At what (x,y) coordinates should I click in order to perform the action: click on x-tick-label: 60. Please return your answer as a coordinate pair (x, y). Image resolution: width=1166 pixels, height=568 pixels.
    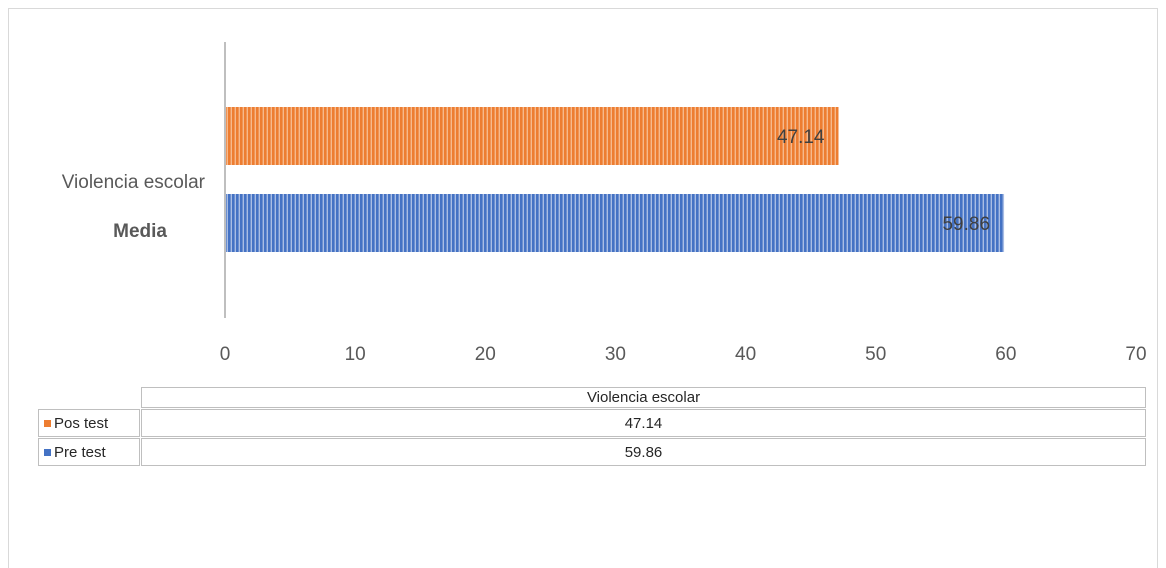
    Looking at the image, I should click on (1005, 354).